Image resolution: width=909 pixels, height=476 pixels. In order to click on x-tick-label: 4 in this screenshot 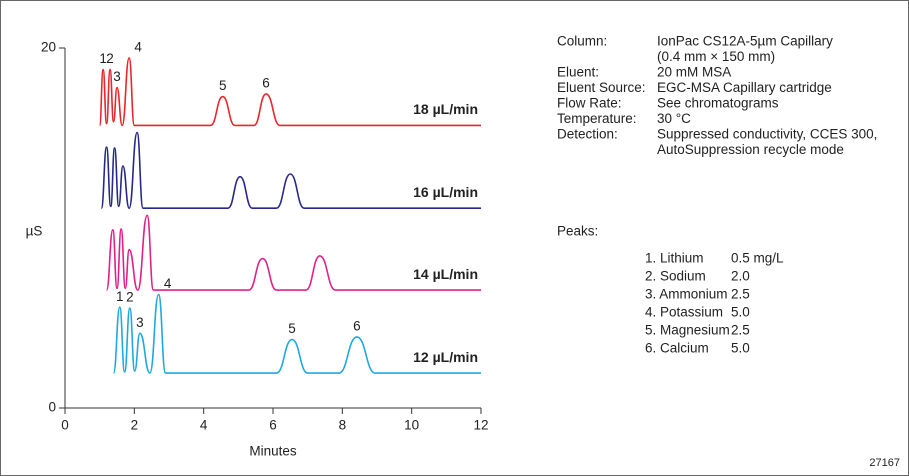, I will do `click(204, 425)`.